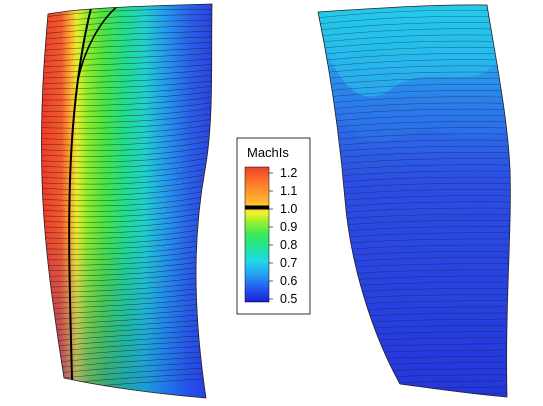 This screenshot has height=406, width=543. Describe the element at coordinates (268, 152) in the screenshot. I see `legend-title: MachIs` at that location.